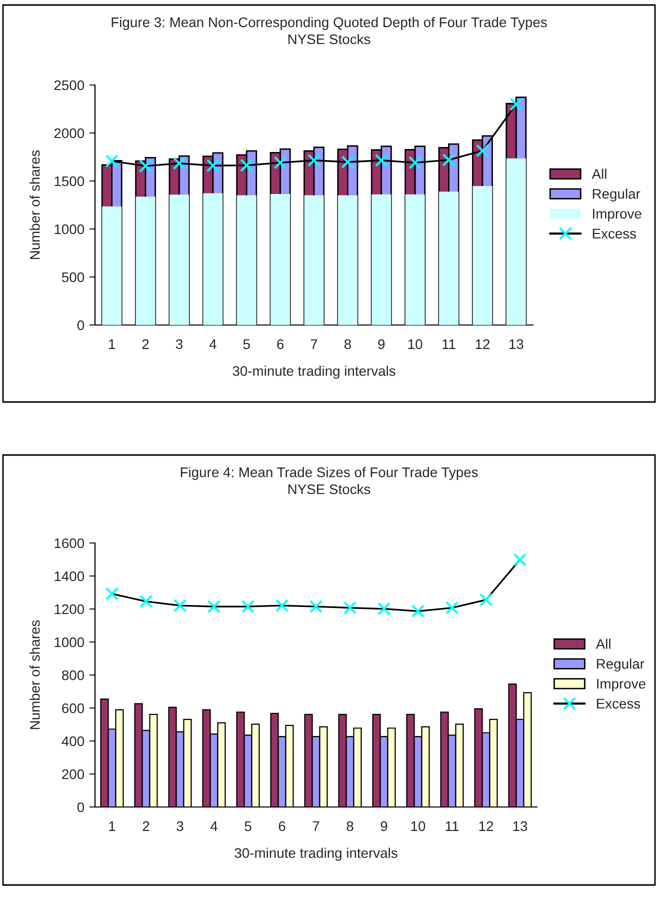  I want to click on y-tick-label: 400, so click(73, 741).